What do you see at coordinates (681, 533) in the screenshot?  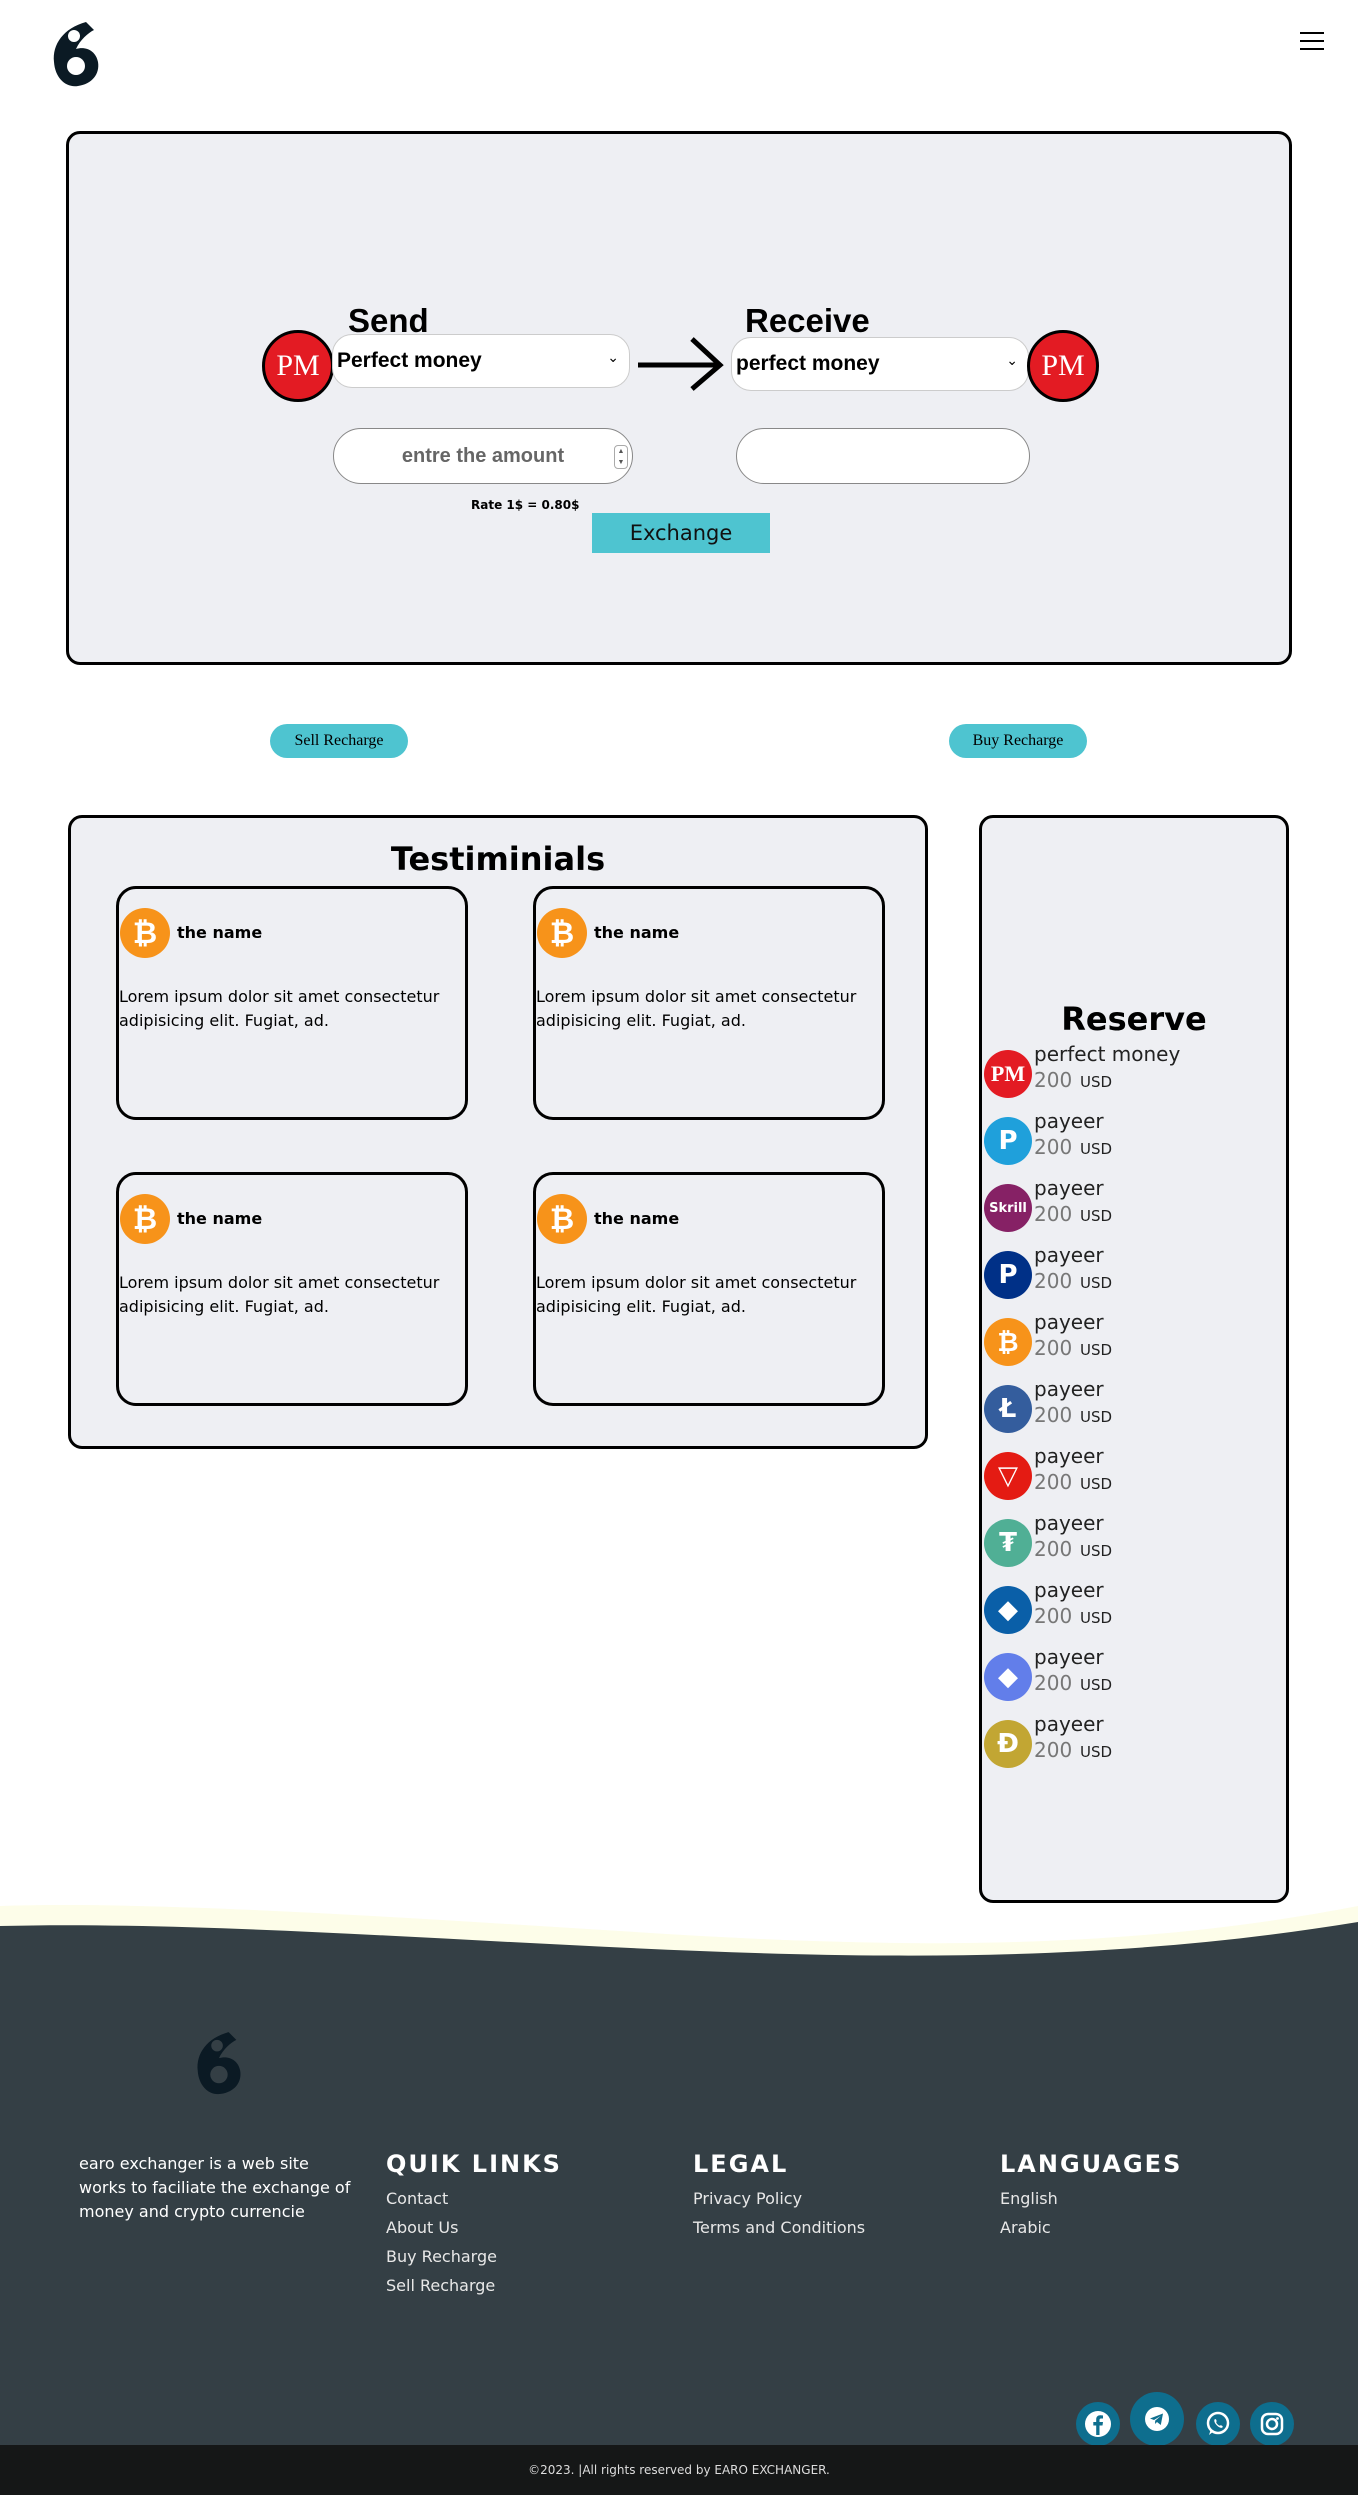 I see `exchange-button: Exchange` at bounding box center [681, 533].